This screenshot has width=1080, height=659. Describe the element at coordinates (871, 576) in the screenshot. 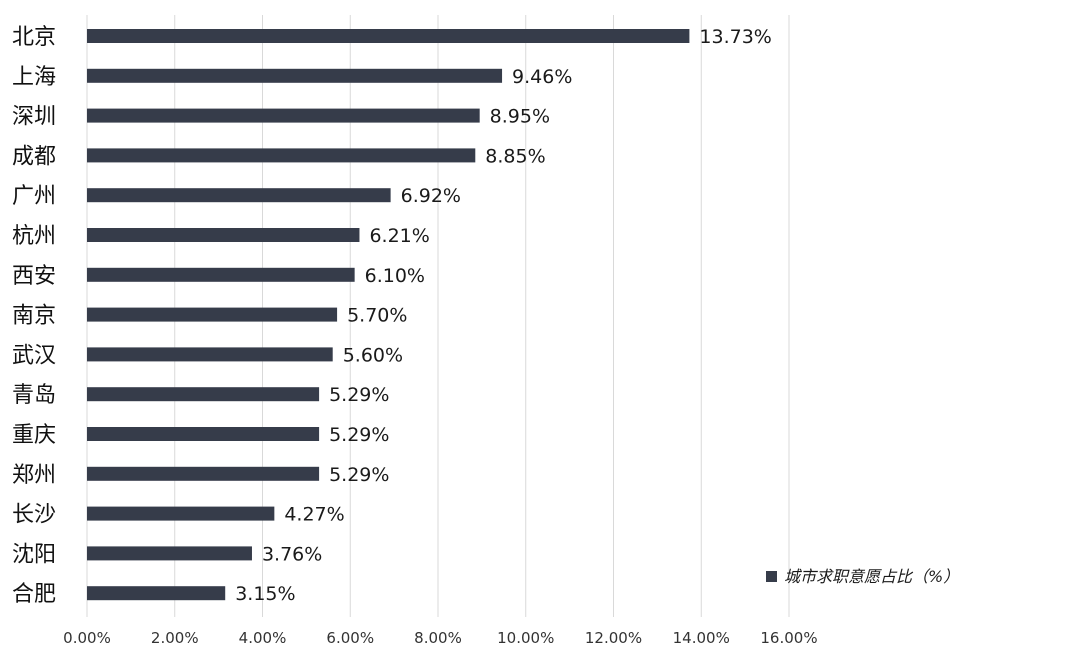

I see `legend-label: 城市求职意愿占比（%）` at that location.